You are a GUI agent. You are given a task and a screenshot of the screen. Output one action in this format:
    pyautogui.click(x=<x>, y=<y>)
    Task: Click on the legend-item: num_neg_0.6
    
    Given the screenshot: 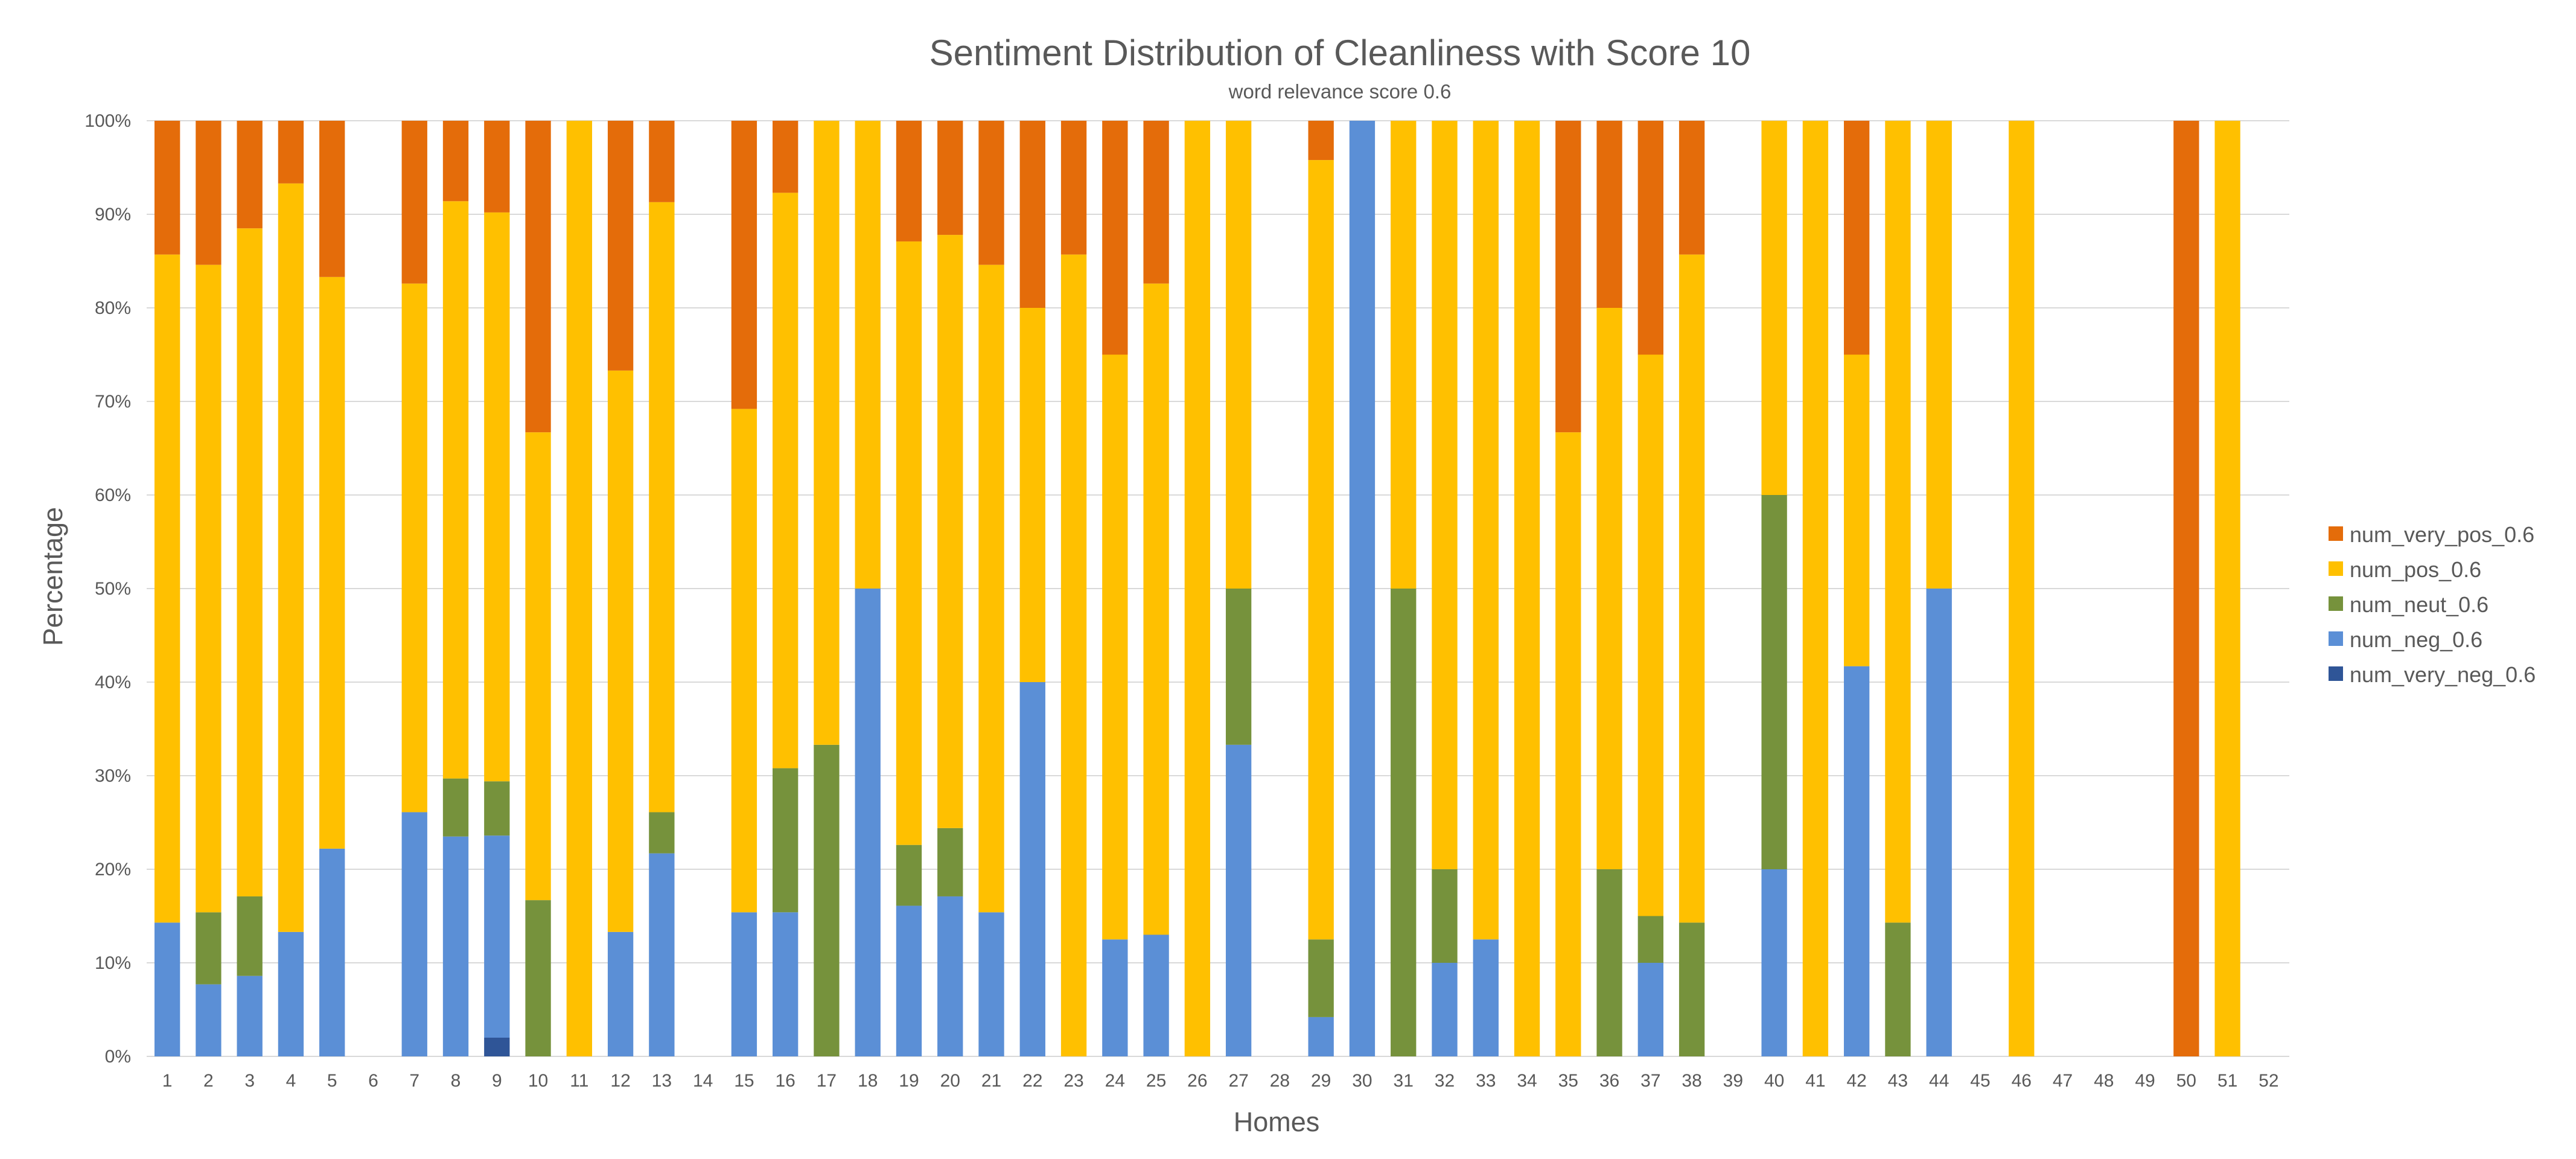 What is the action you would take?
    pyautogui.click(x=2405, y=639)
    